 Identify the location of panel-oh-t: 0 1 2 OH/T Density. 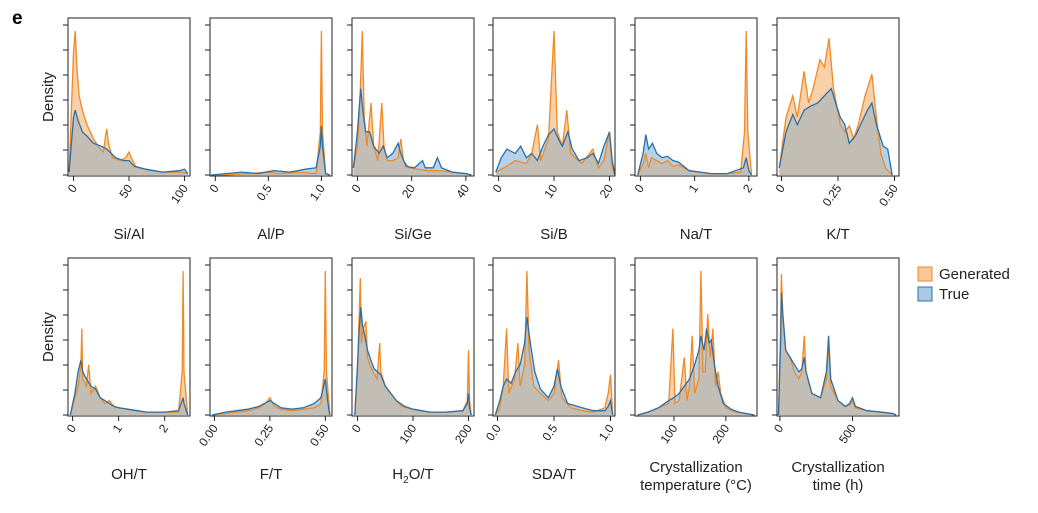
(115, 370).